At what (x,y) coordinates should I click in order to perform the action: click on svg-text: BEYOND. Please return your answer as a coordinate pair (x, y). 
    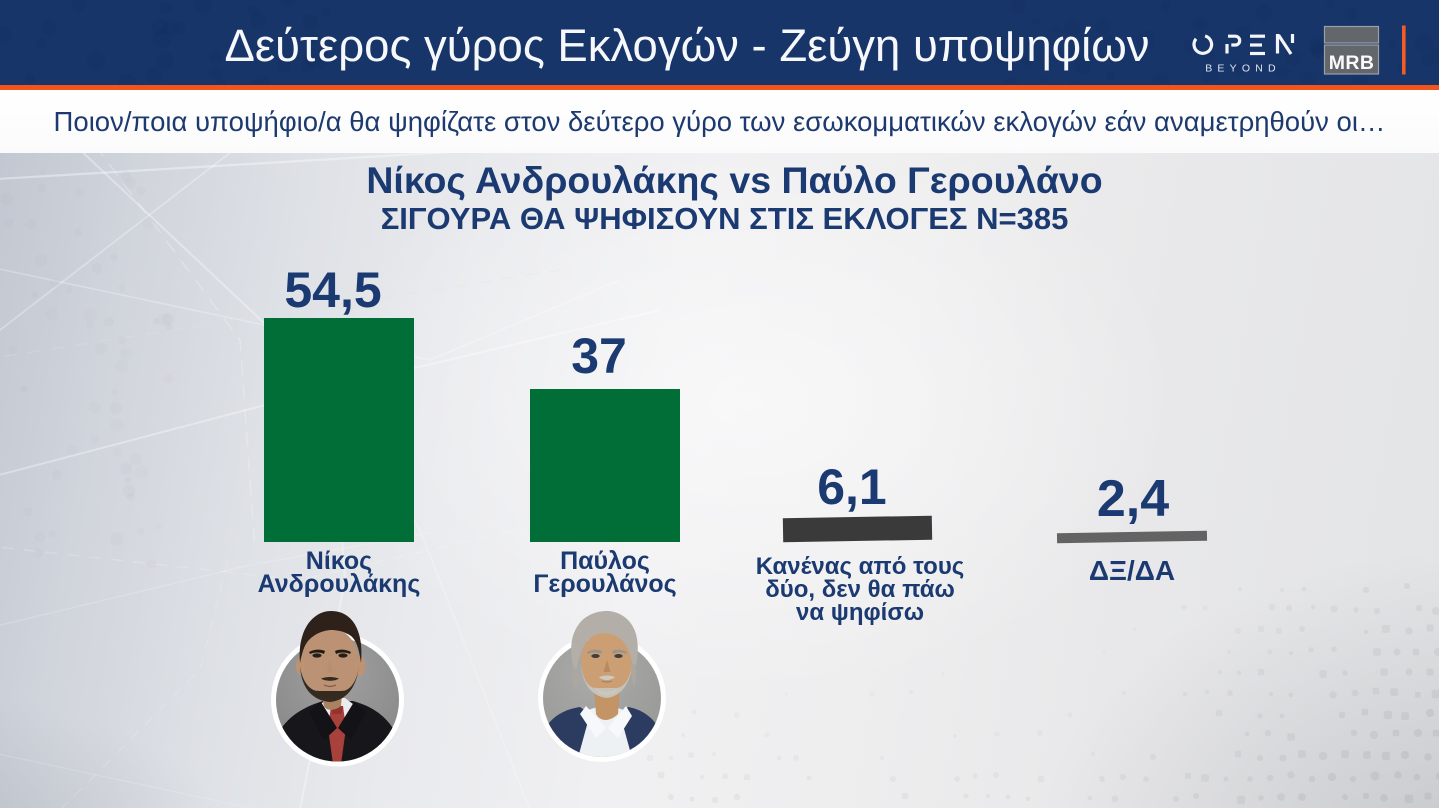
    Looking at the image, I should click on (1243, 69).